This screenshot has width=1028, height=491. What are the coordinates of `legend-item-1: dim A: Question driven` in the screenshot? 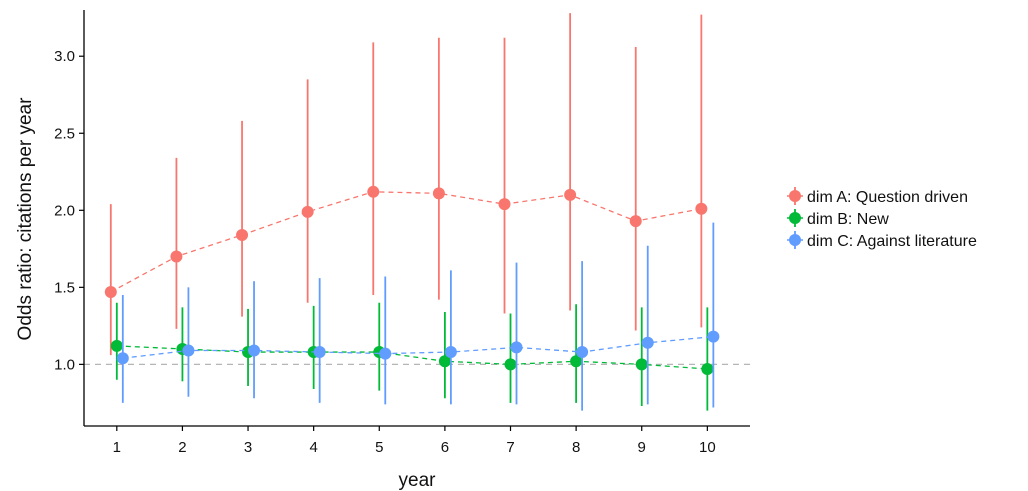 It's located at (877, 196).